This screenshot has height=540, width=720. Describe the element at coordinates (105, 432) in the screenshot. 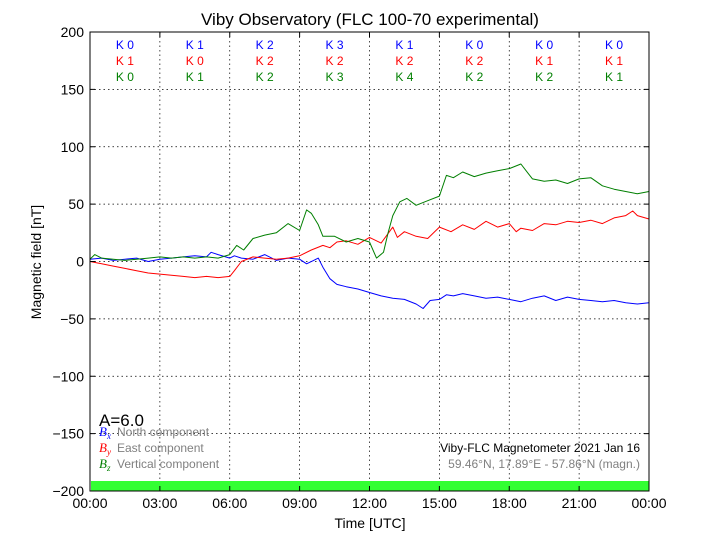

I see `svg-text: Bx` at that location.